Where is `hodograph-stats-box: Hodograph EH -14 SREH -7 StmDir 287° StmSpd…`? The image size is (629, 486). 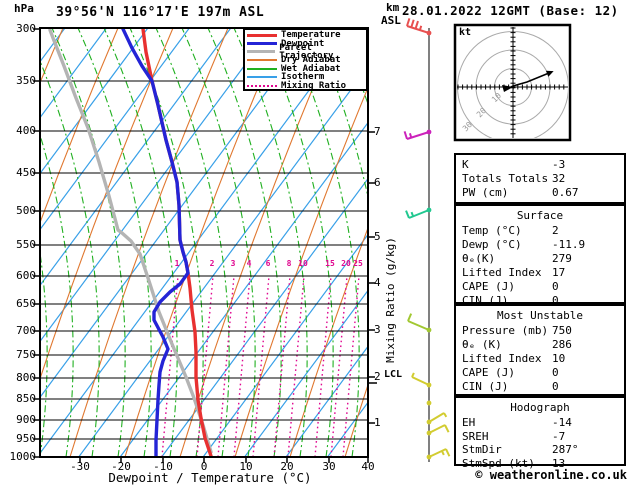
hodograph-stats-box: Hodograph EH -14 SREH -7 StmDir 287° StmSpd… is located at coordinates (540, 433).